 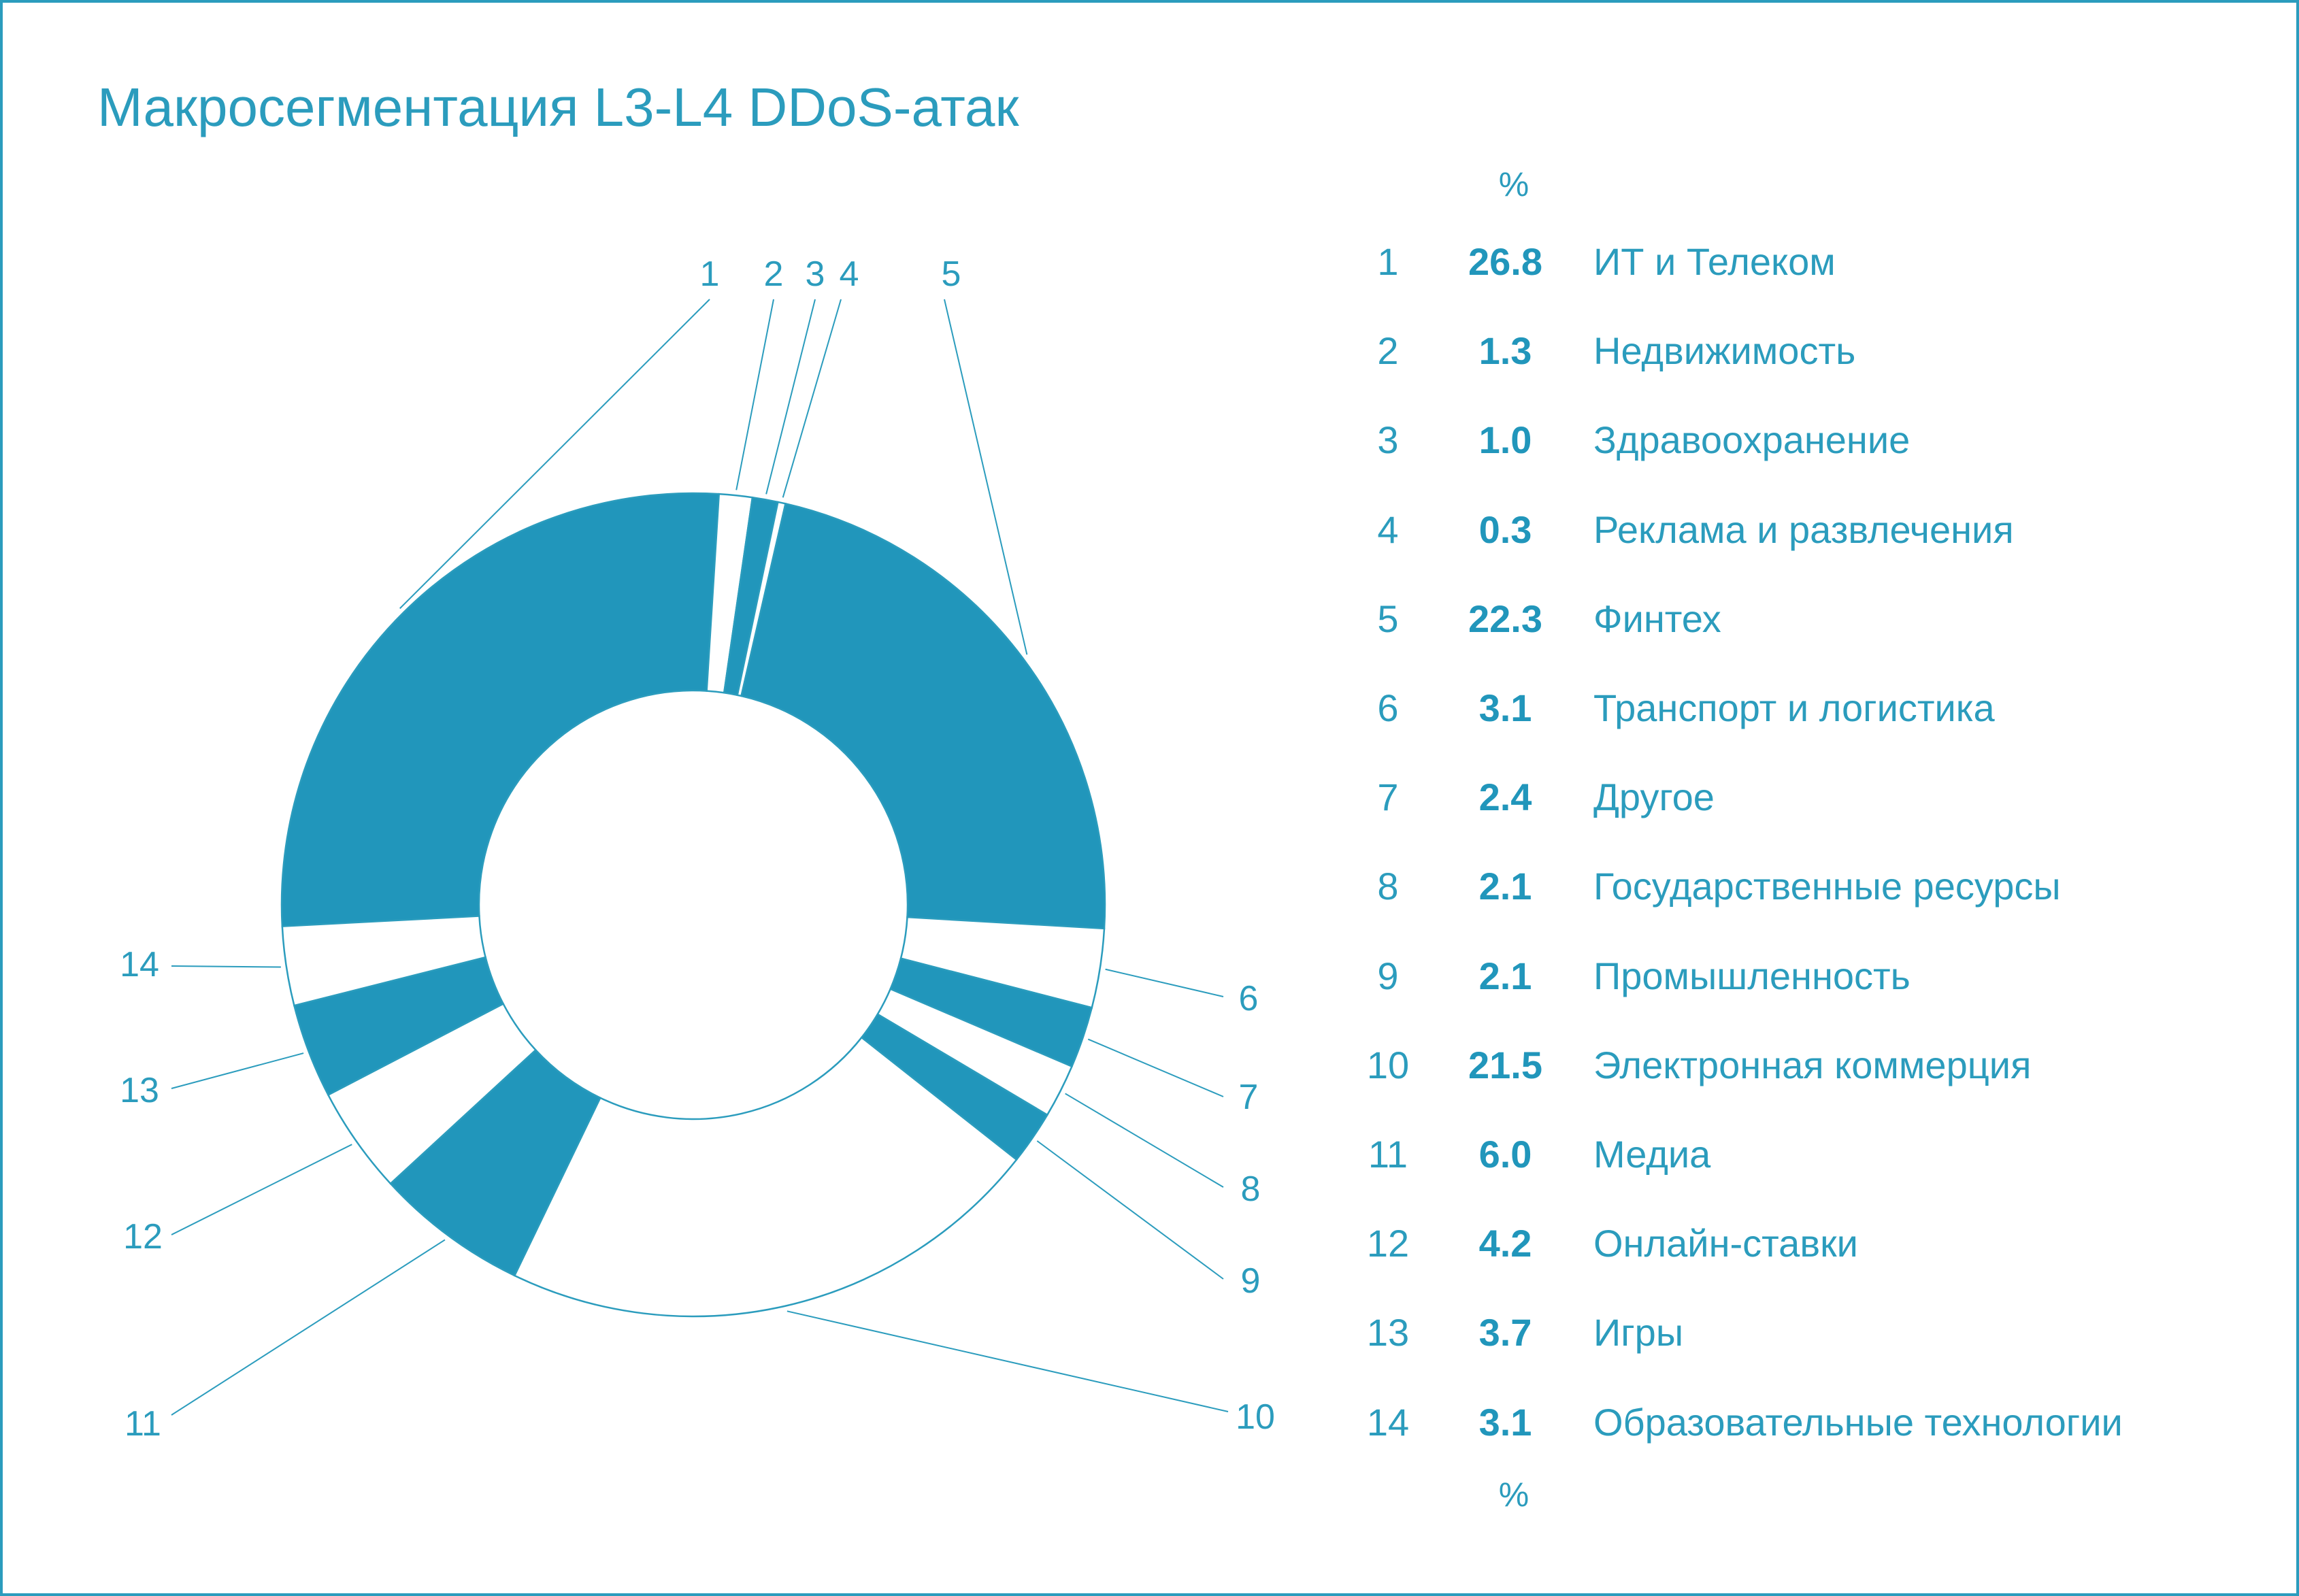 What do you see at coordinates (1505, 1244) in the screenshot?
I see `legend-value: 4.2` at bounding box center [1505, 1244].